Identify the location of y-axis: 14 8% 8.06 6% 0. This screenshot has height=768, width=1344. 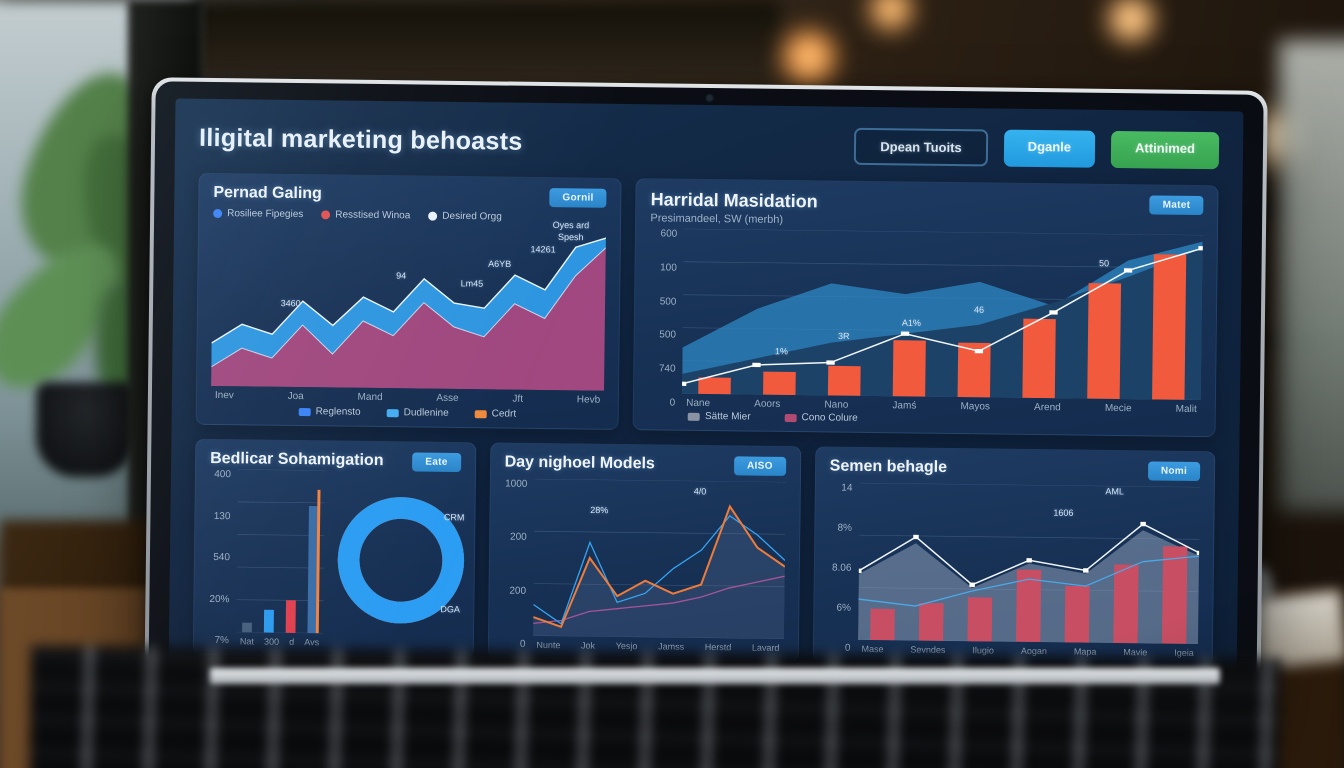
(843, 568).